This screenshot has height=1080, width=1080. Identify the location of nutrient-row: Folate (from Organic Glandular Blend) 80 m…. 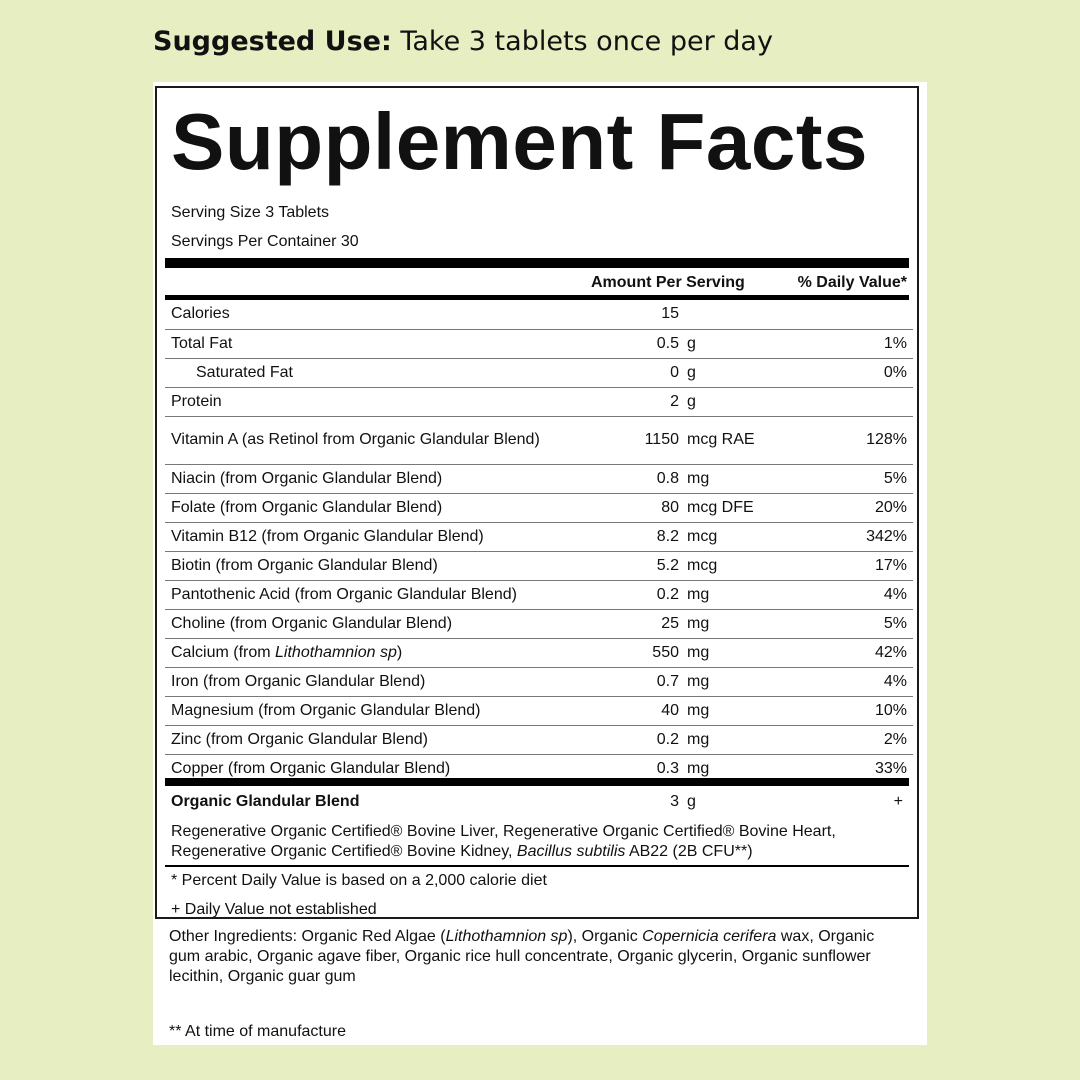
(539, 507).